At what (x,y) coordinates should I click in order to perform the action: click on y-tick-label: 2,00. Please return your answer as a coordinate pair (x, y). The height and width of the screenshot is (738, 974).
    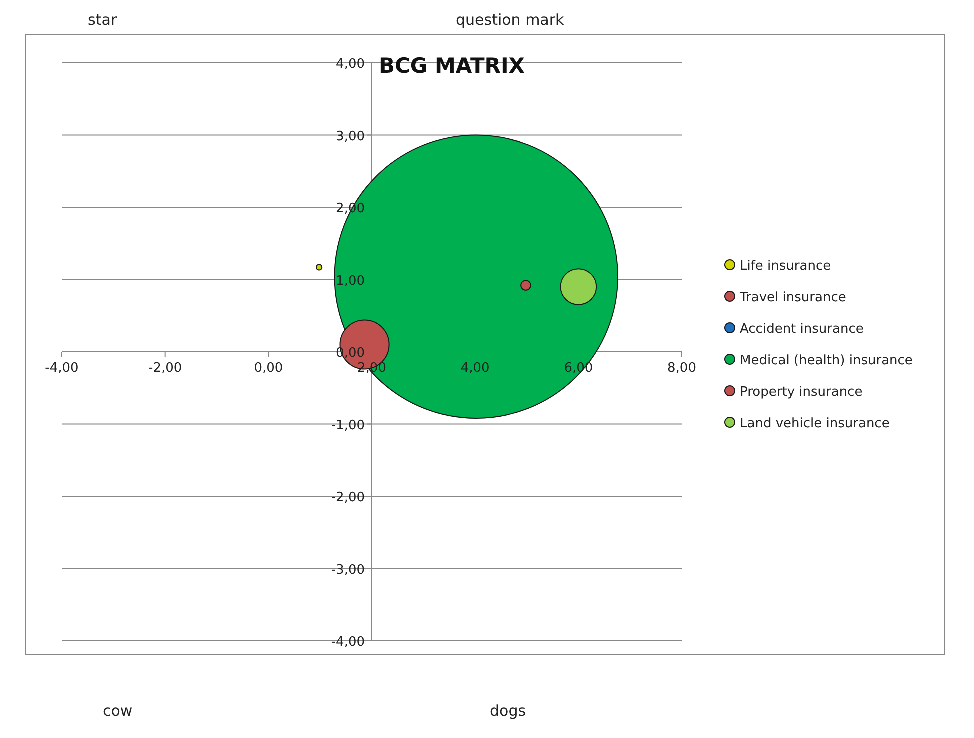
    Looking at the image, I should click on (350, 209).